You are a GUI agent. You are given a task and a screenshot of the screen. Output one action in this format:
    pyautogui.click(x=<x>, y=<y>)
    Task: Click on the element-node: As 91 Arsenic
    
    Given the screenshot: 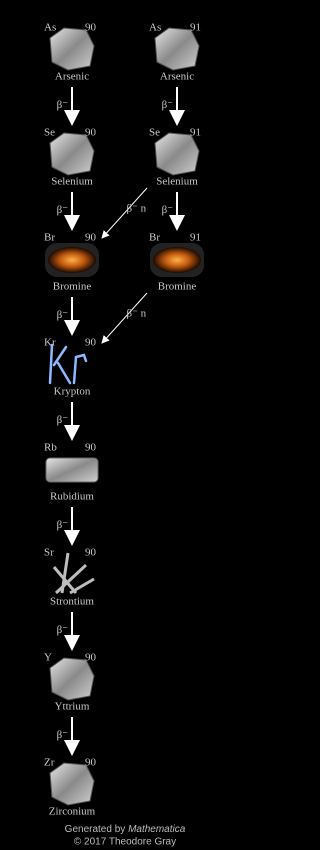 What is the action you would take?
    pyautogui.click(x=175, y=52)
    